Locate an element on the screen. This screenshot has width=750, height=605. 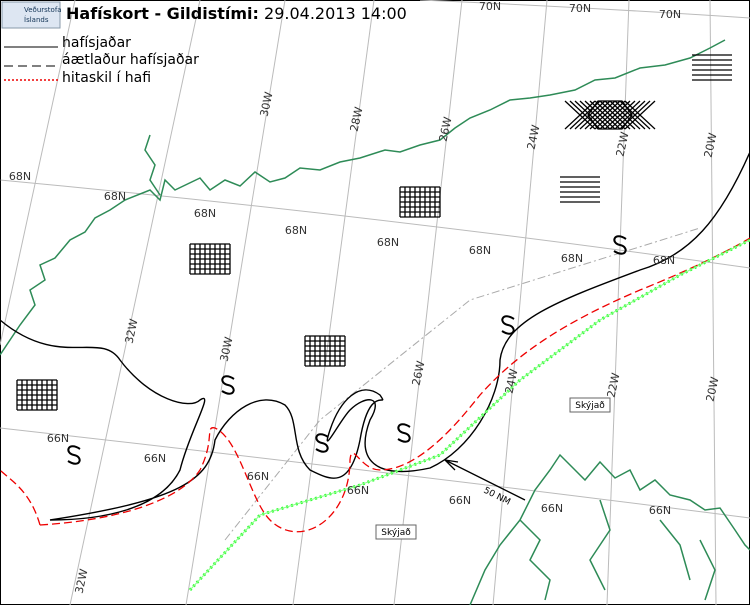
iceland-coast is located at coordinates (609, 529).